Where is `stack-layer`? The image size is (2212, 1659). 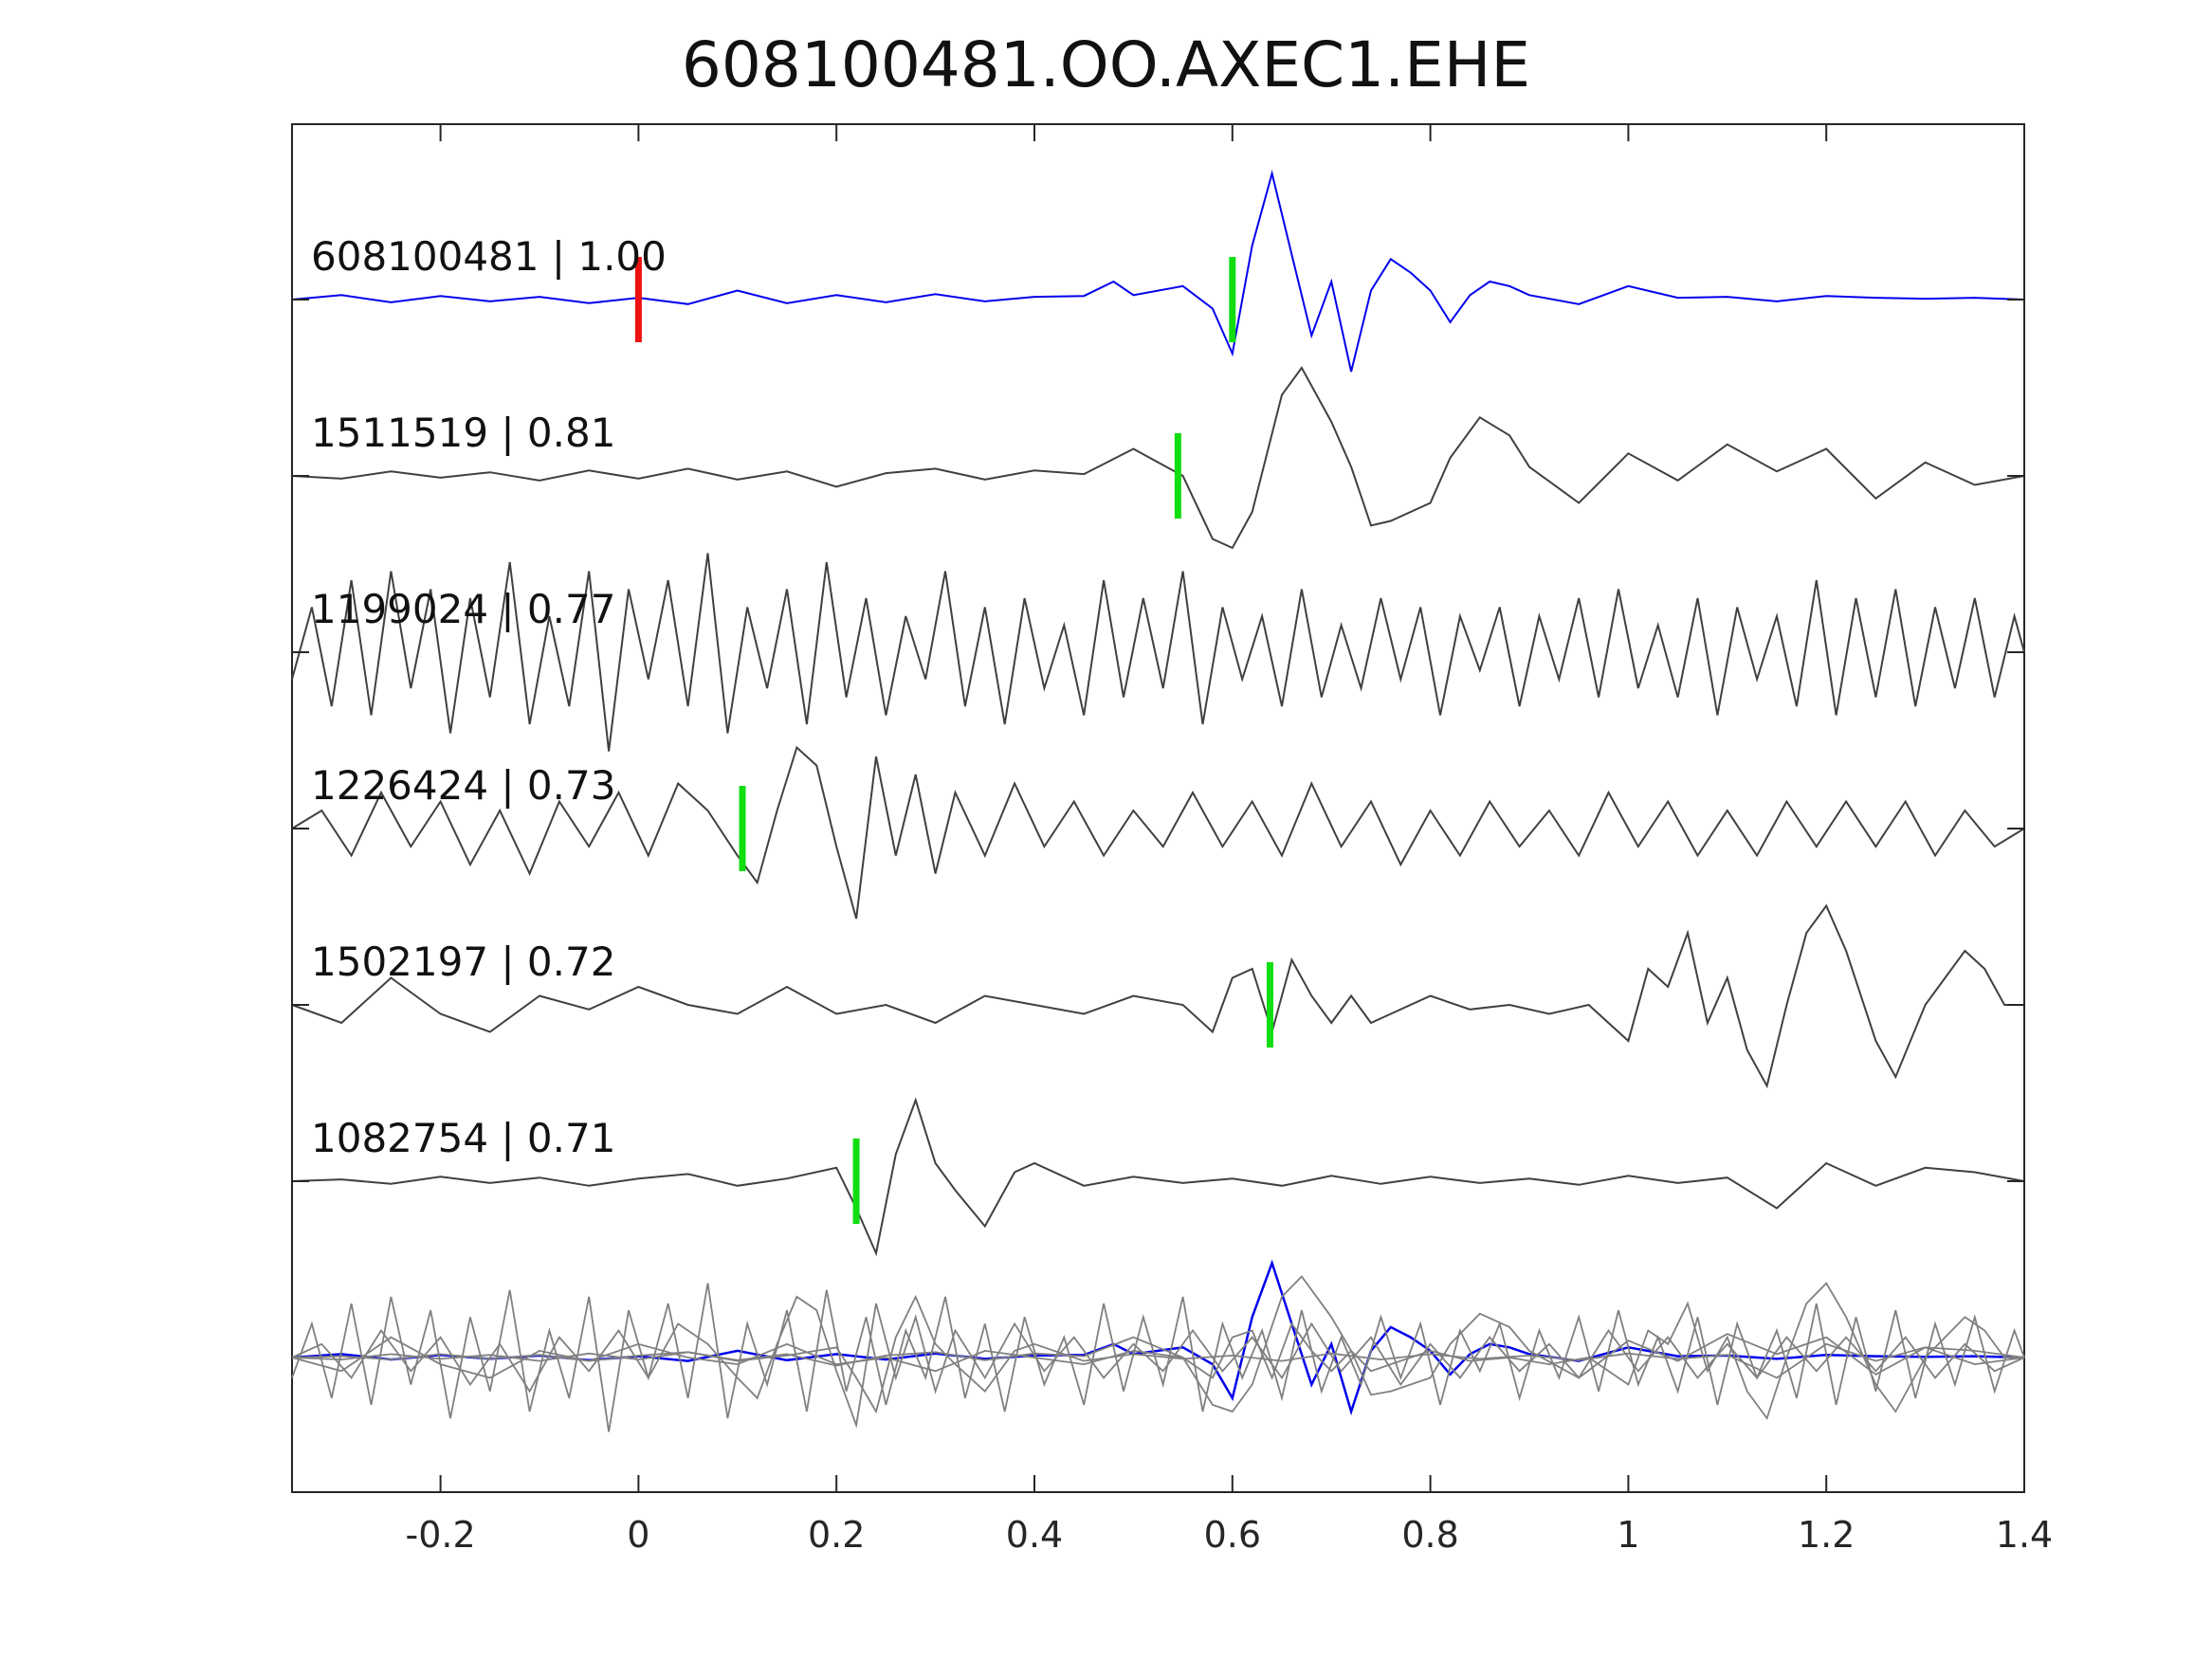
stack-layer is located at coordinates (1158, 1345).